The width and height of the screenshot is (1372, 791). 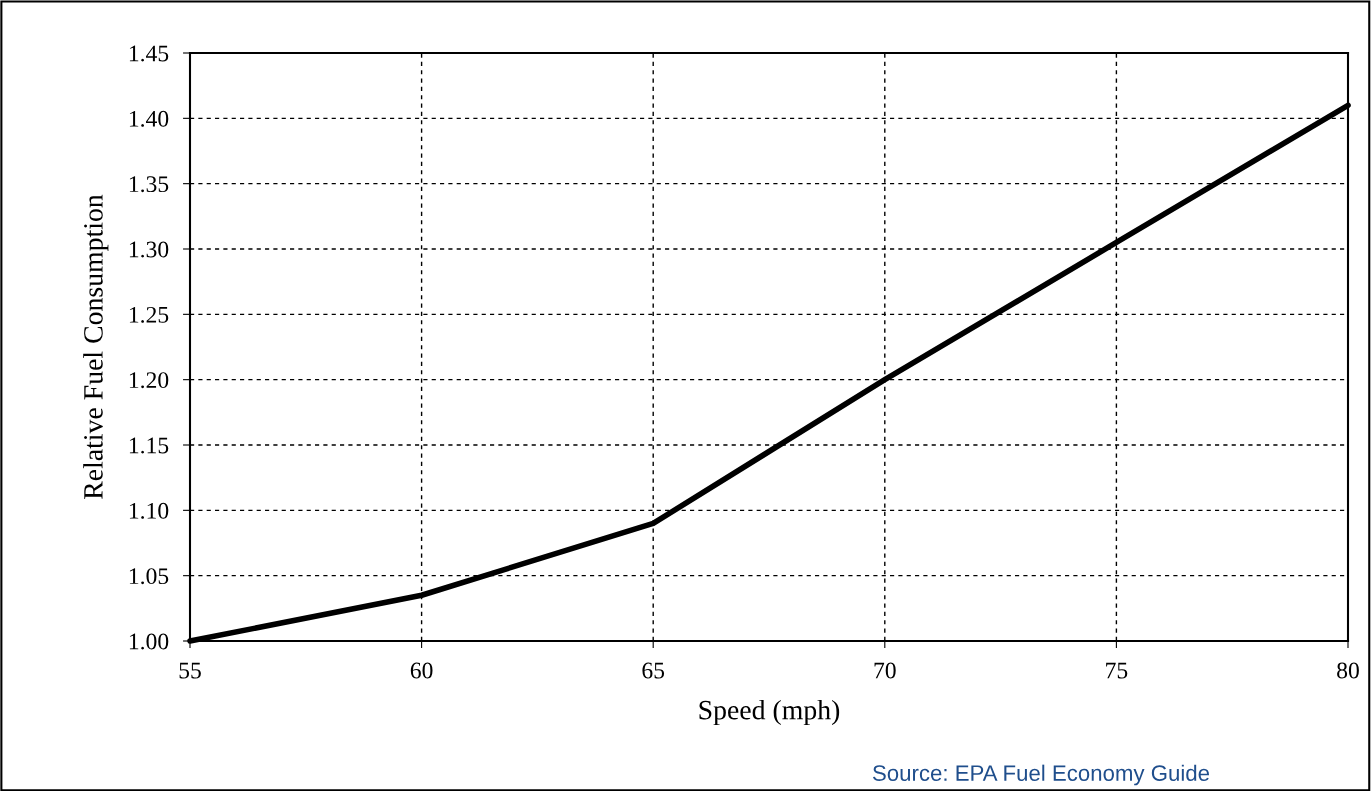 I want to click on y-tick-label: 1.45, so click(x=149, y=53).